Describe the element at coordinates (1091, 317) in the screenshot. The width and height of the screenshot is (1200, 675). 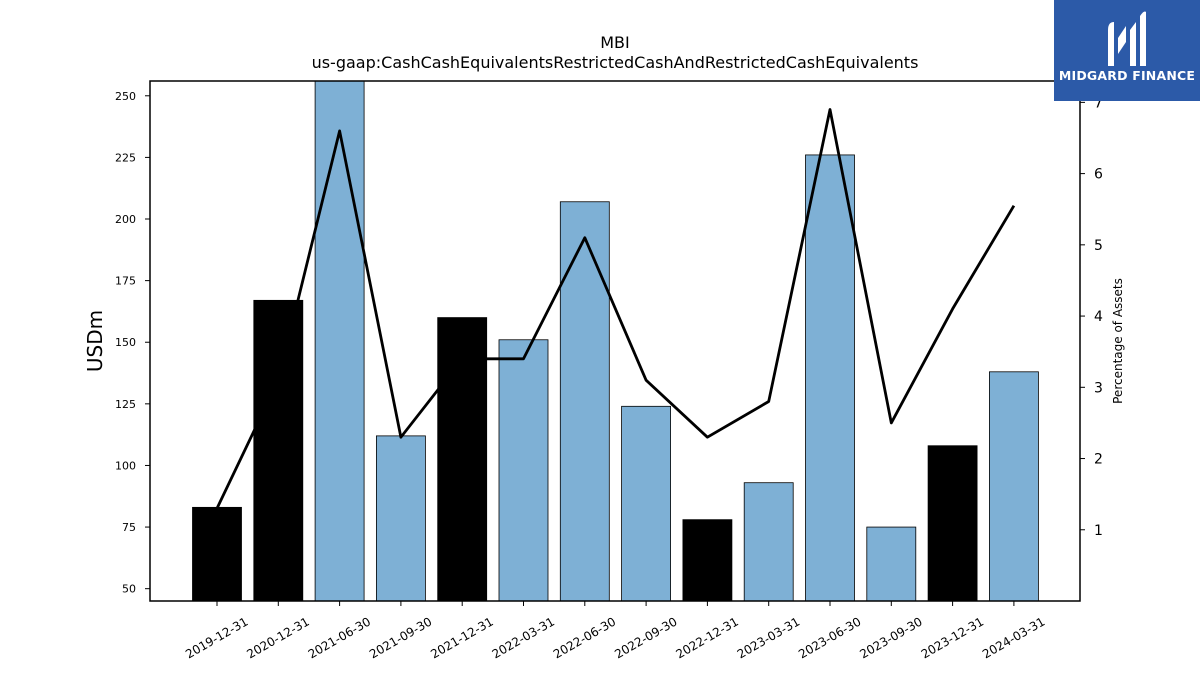
I see `right-axis: 1 2 3 4 5 6 7` at that location.